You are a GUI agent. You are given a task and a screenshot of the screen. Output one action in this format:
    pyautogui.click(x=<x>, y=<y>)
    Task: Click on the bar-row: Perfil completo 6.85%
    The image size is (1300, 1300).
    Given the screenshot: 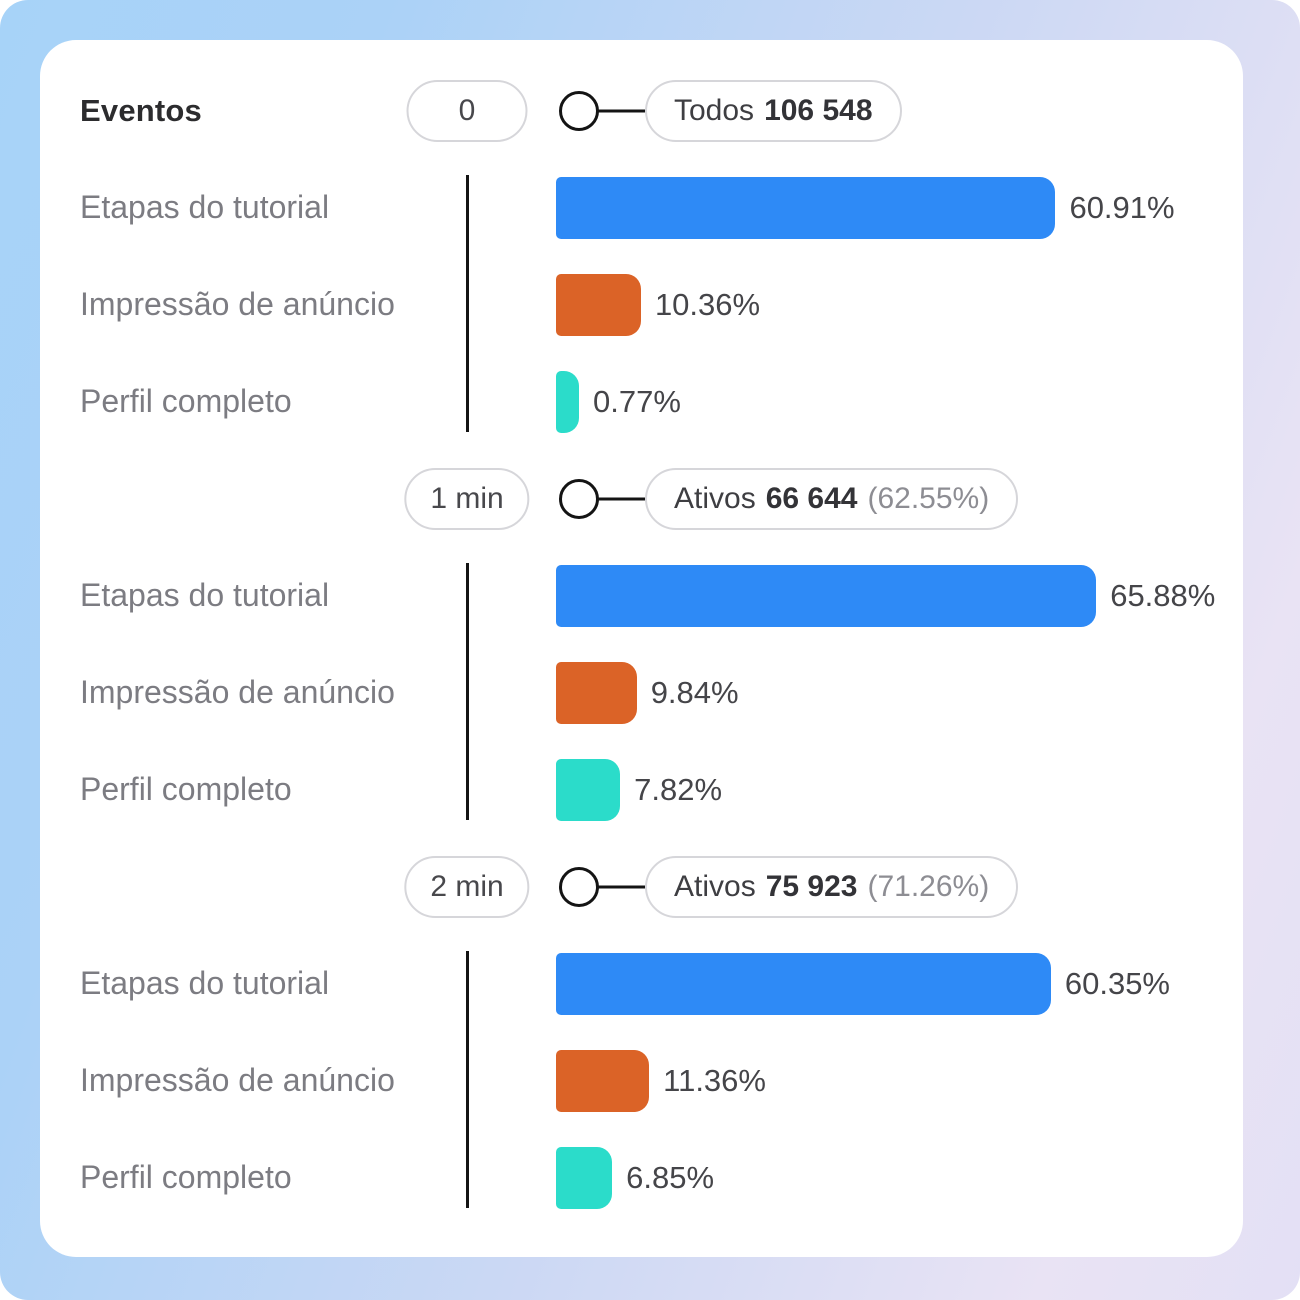 What is the action you would take?
    pyautogui.click(x=641, y=1177)
    